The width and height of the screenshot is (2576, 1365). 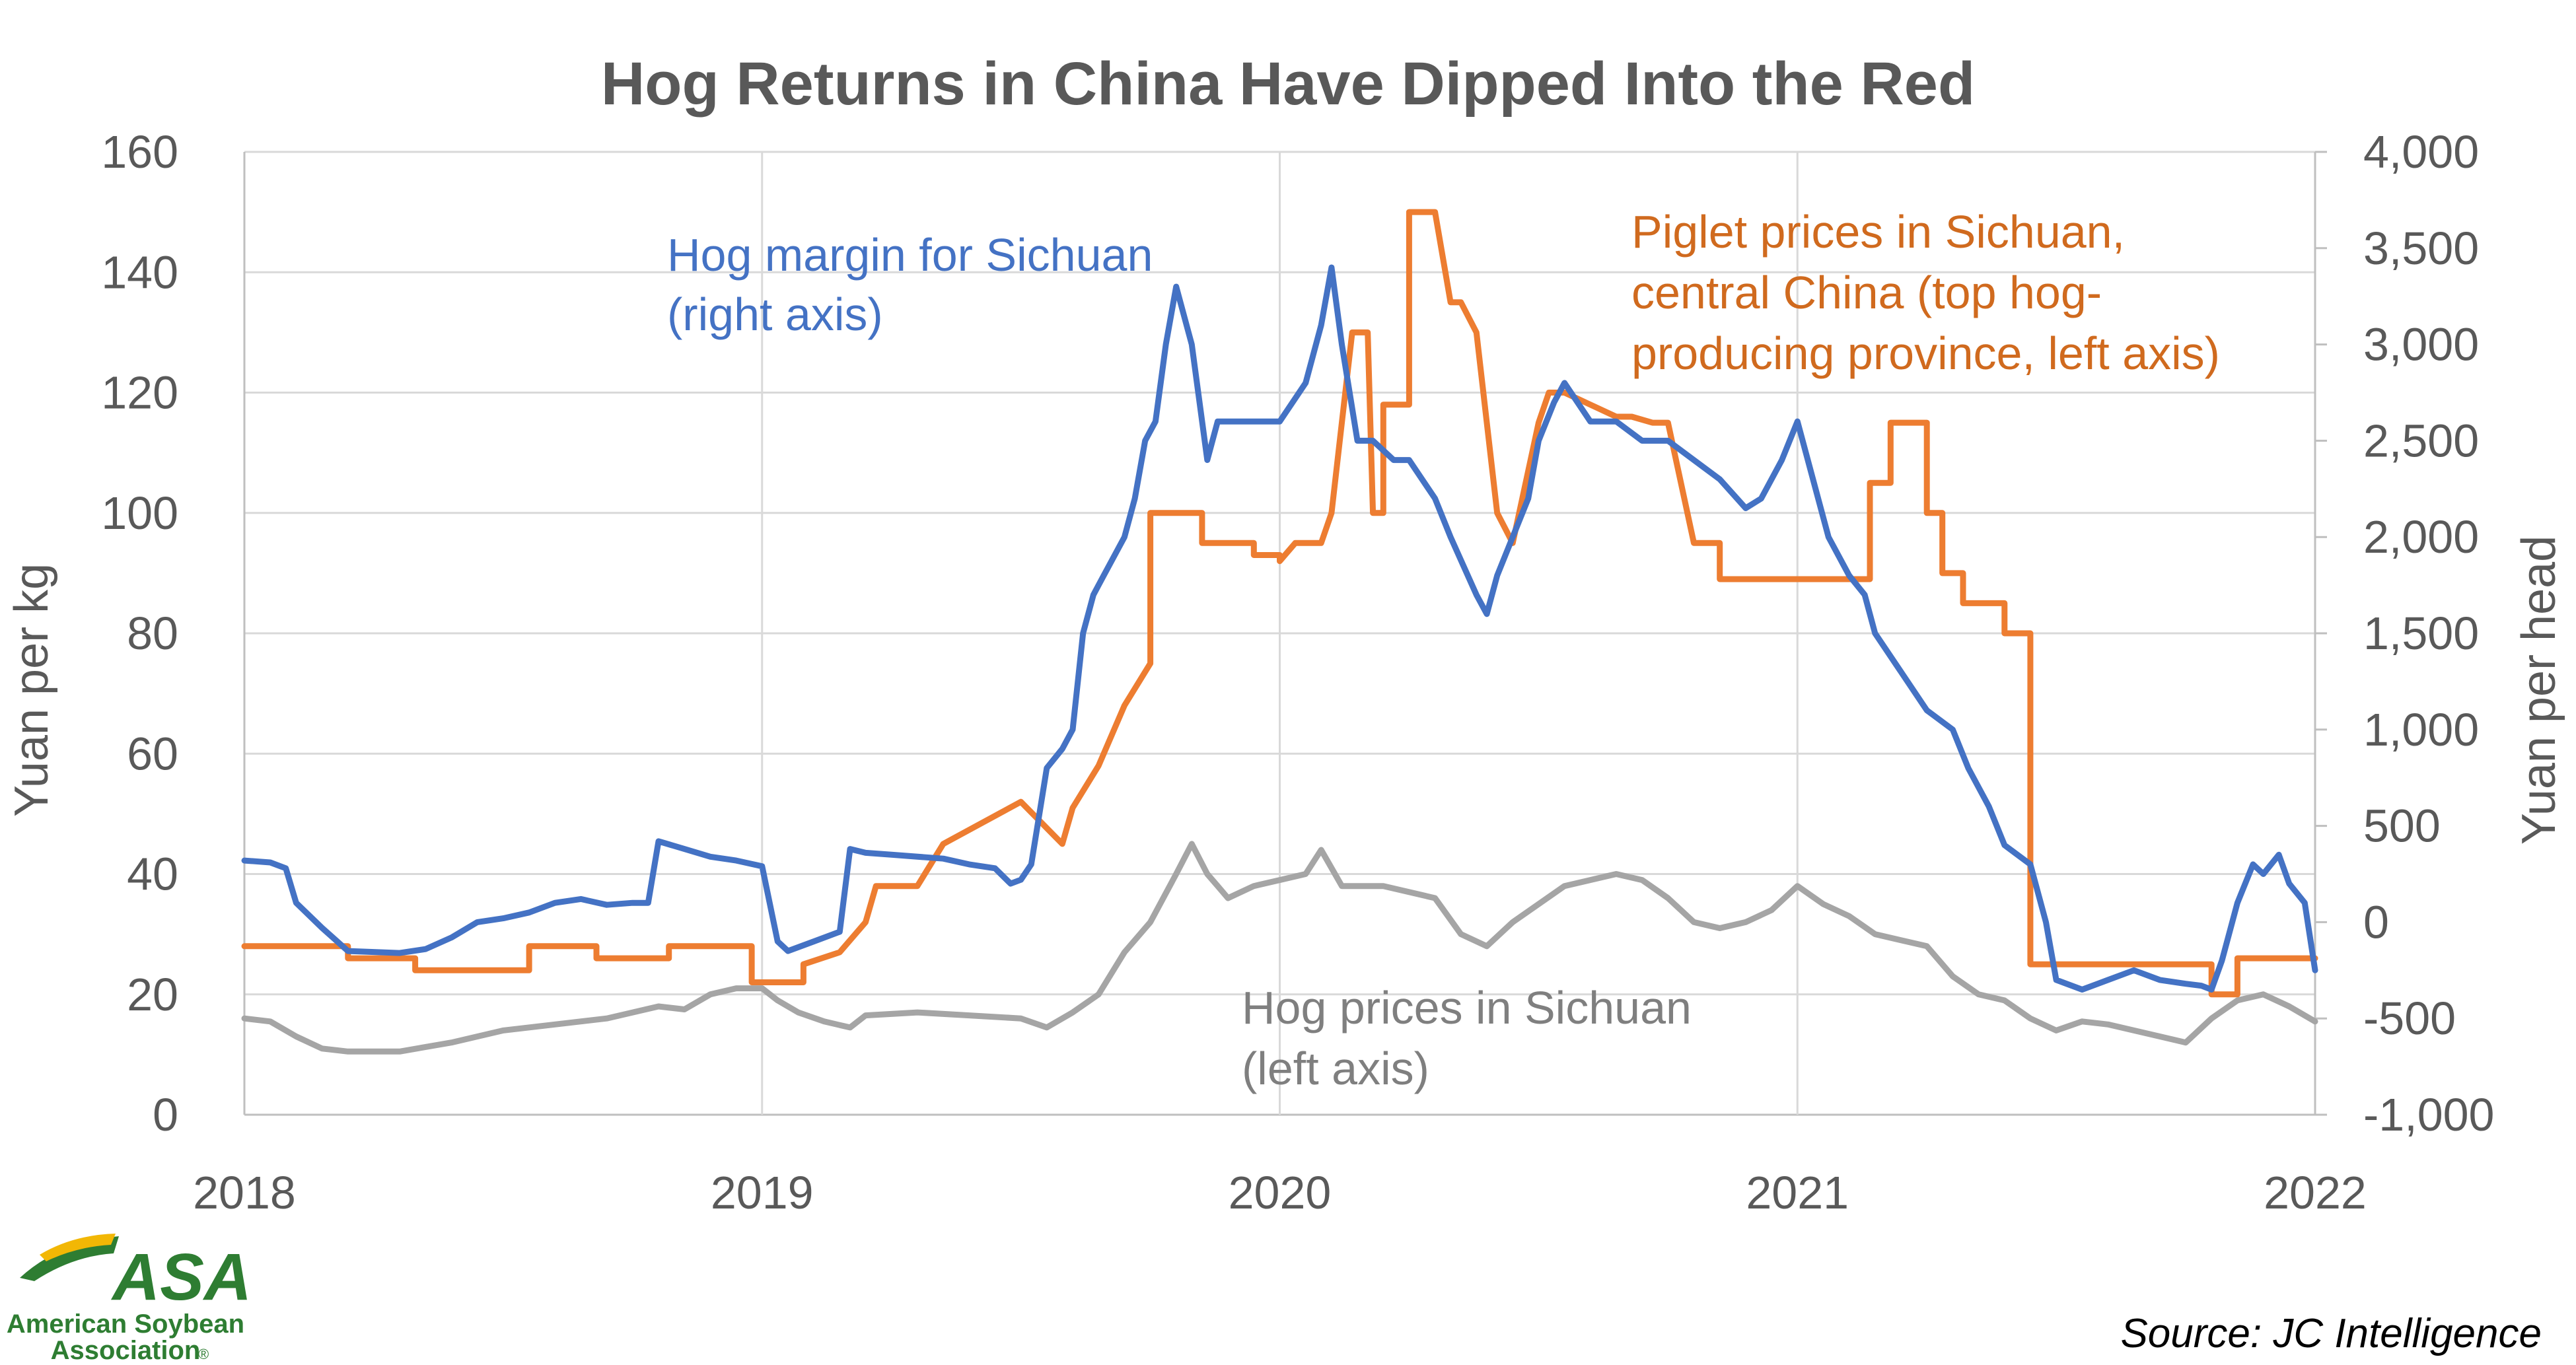 I want to click on y-tick-right-label: 3,000, so click(x=2421, y=344).